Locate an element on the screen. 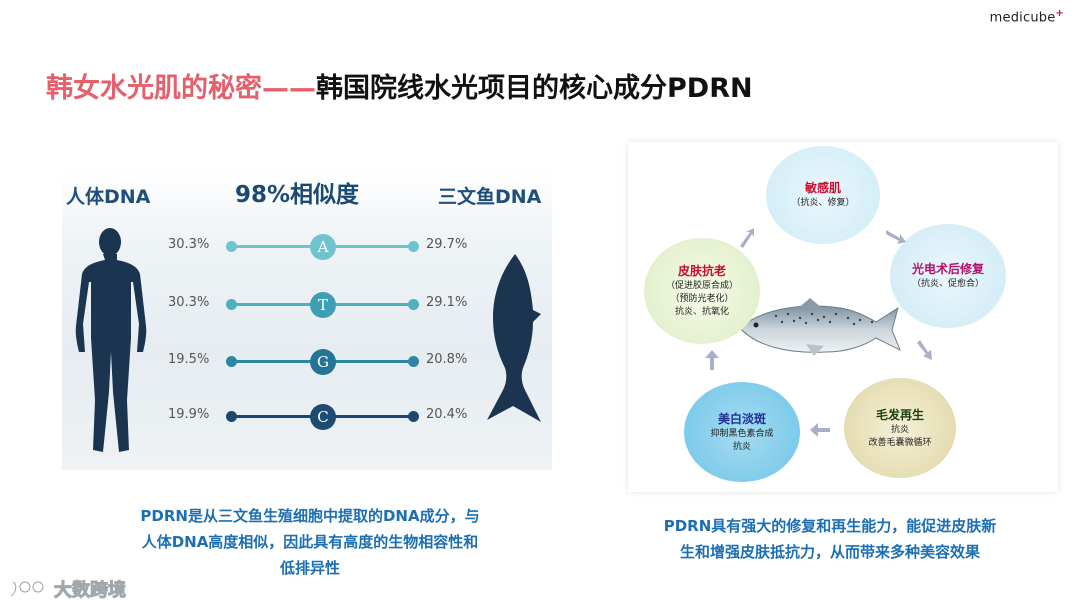  benefit-whitening: 美白淡斑 抑制黑色素合成 抗炎 is located at coordinates (742, 432).